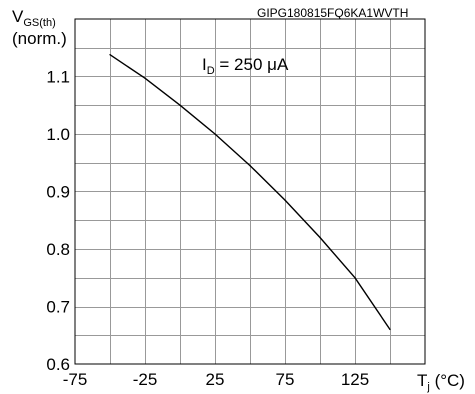 The image size is (475, 394). I want to click on annotation-main: I, so click(204, 64).